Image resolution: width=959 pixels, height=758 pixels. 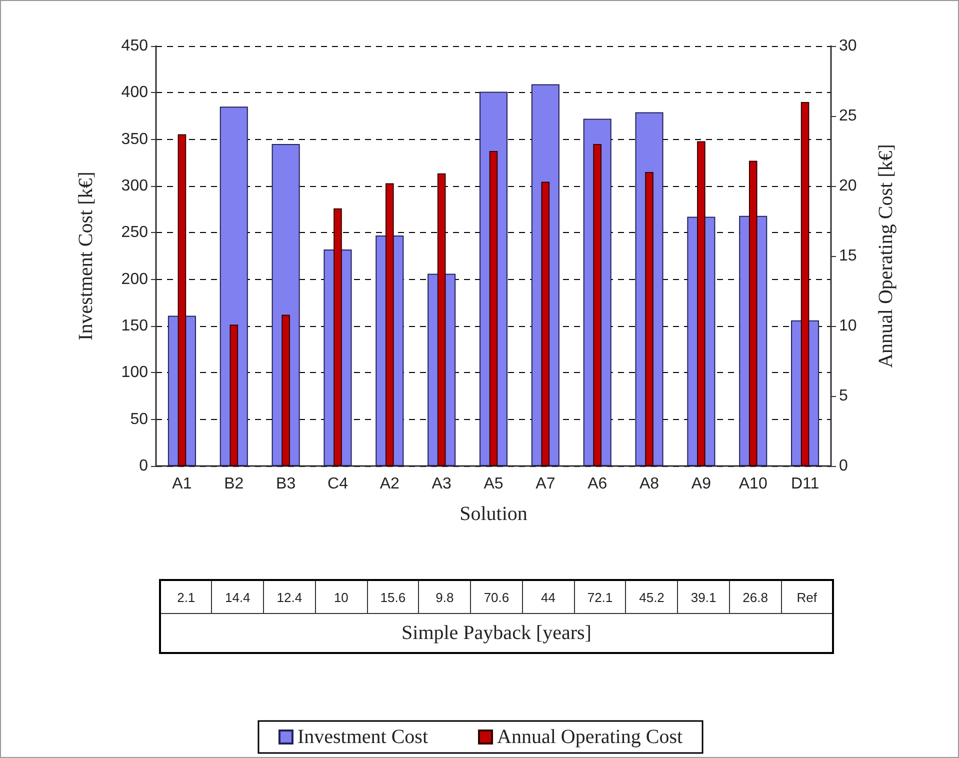 I want to click on y-axis-title: Investment Cost [k€], so click(x=86, y=256).